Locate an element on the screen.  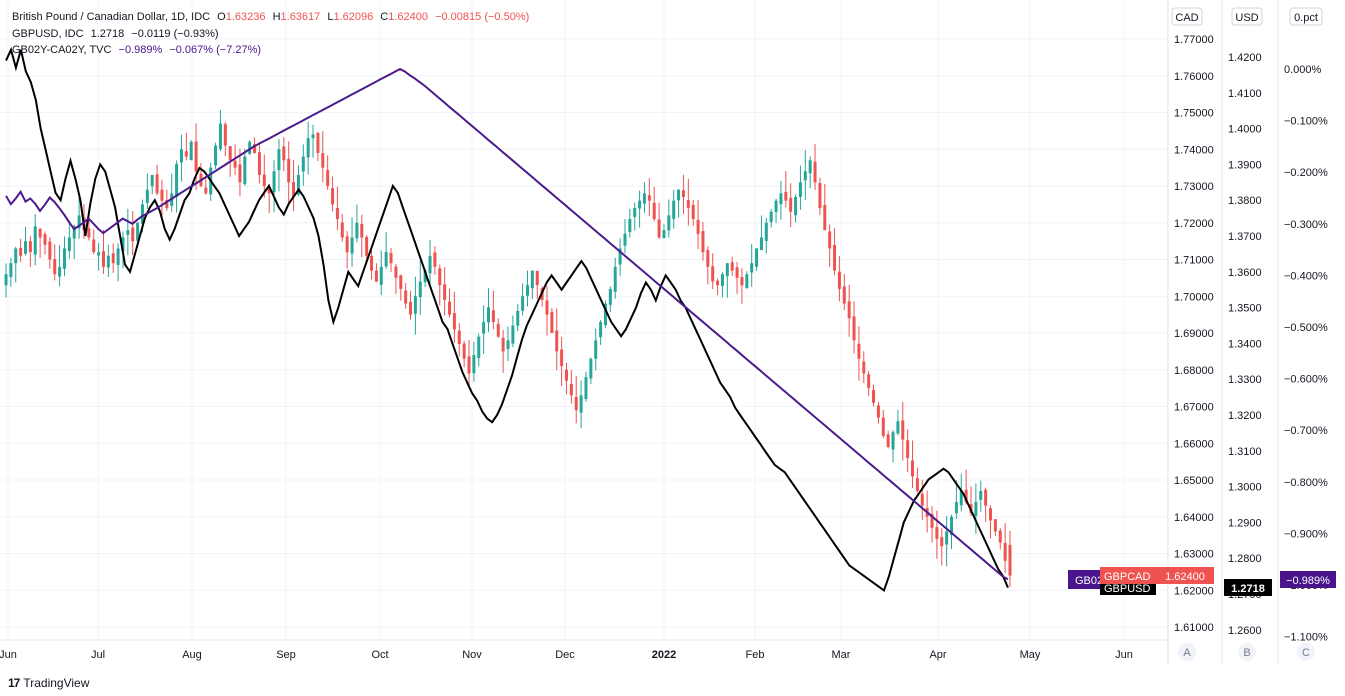
scale-button-b is located at coordinates (1247, 652).